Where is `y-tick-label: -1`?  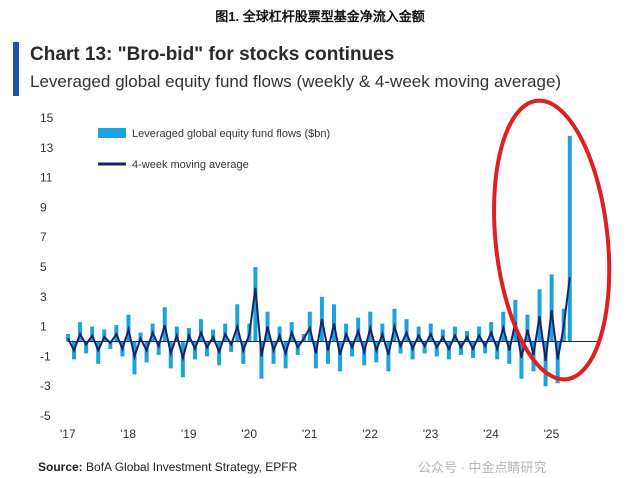
y-tick-label: -1 is located at coordinates (45, 356).